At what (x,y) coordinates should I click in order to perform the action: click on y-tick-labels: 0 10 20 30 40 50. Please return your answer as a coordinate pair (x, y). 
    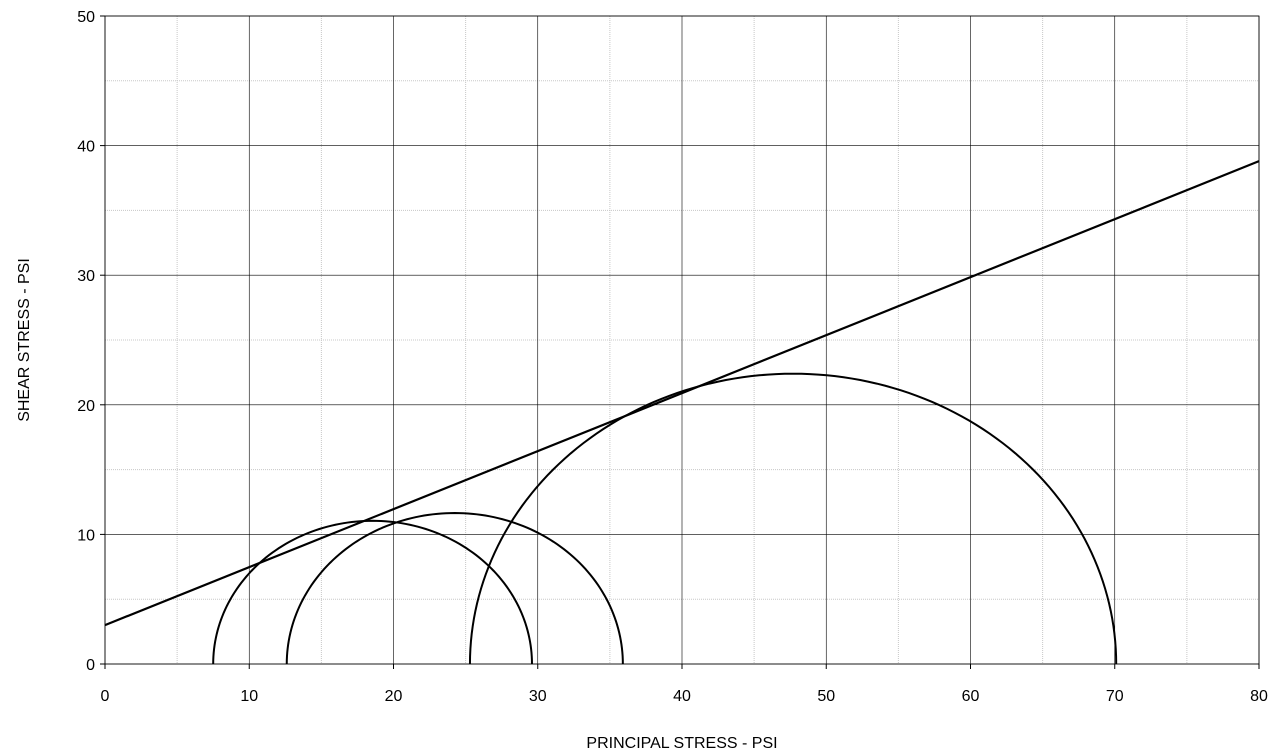
    Looking at the image, I should click on (86, 341).